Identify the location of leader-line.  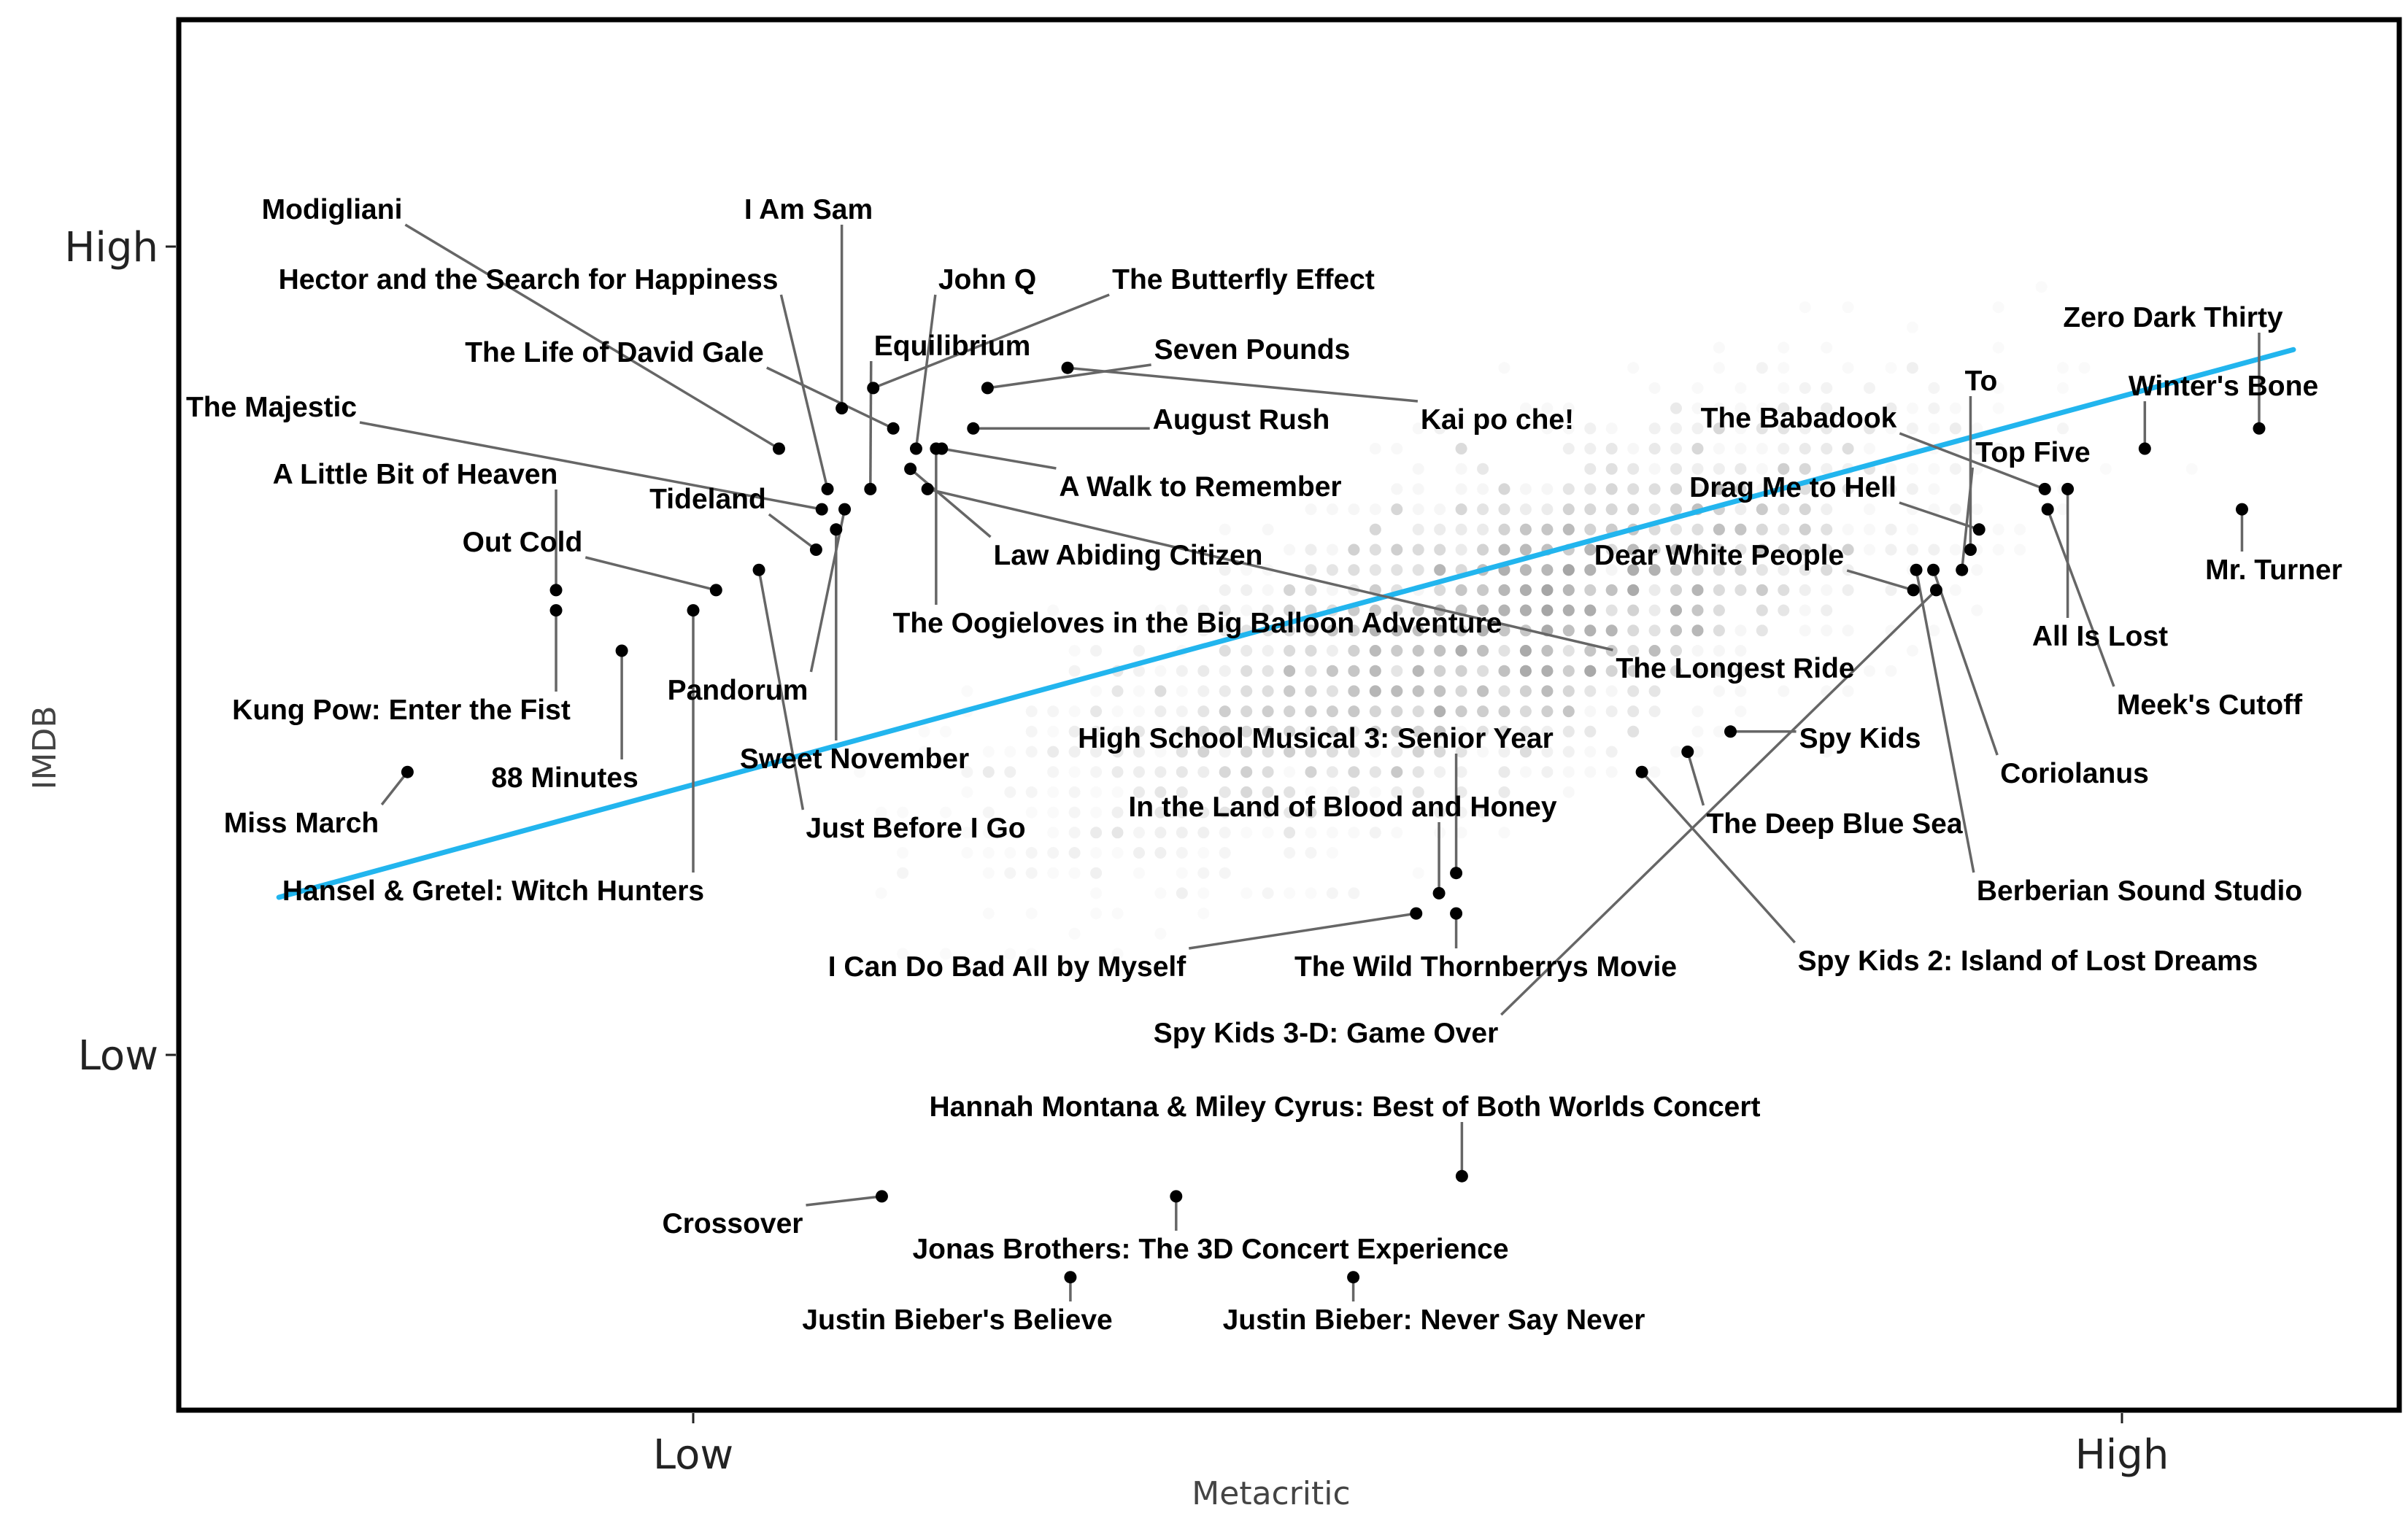
(793, 532).